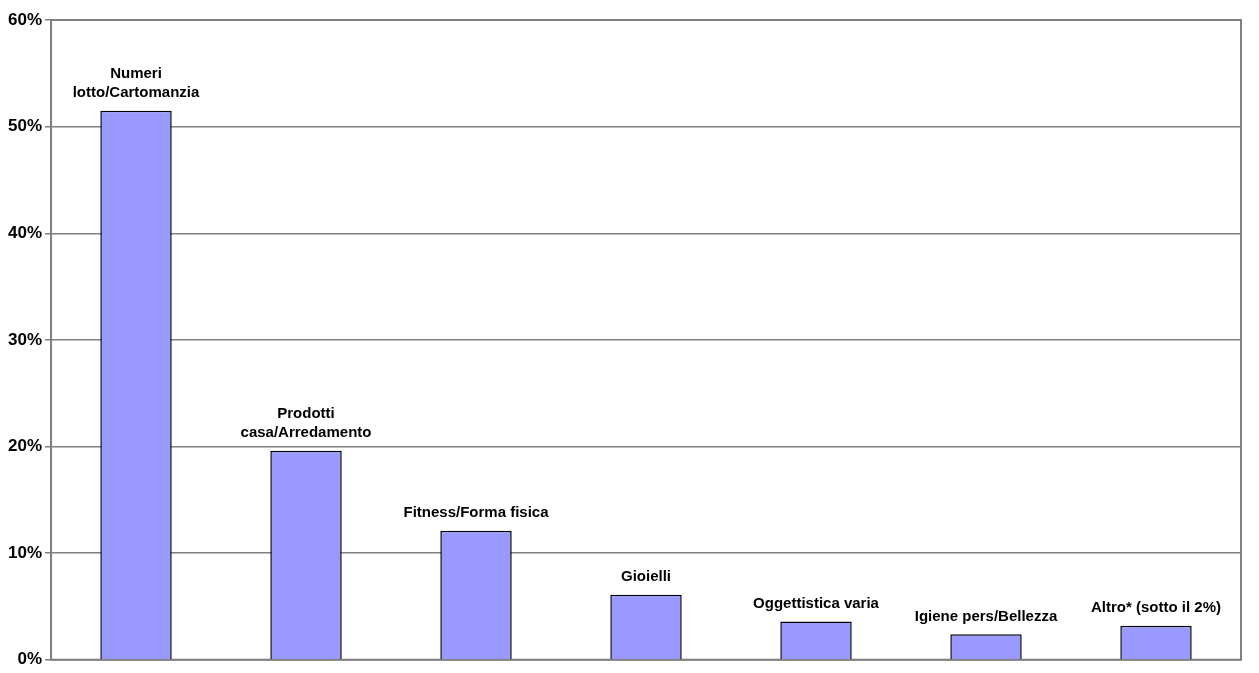 The image size is (1259, 673). Describe the element at coordinates (25, 126) in the screenshot. I see `y-tick-label: 50%` at that location.